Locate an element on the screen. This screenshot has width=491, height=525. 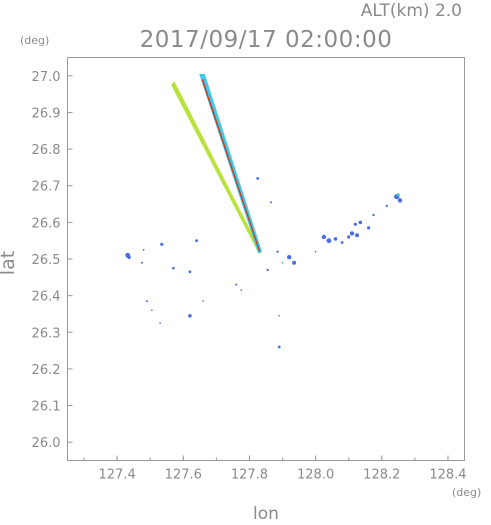
y-tick-label: 26.9 is located at coordinates (46, 113).